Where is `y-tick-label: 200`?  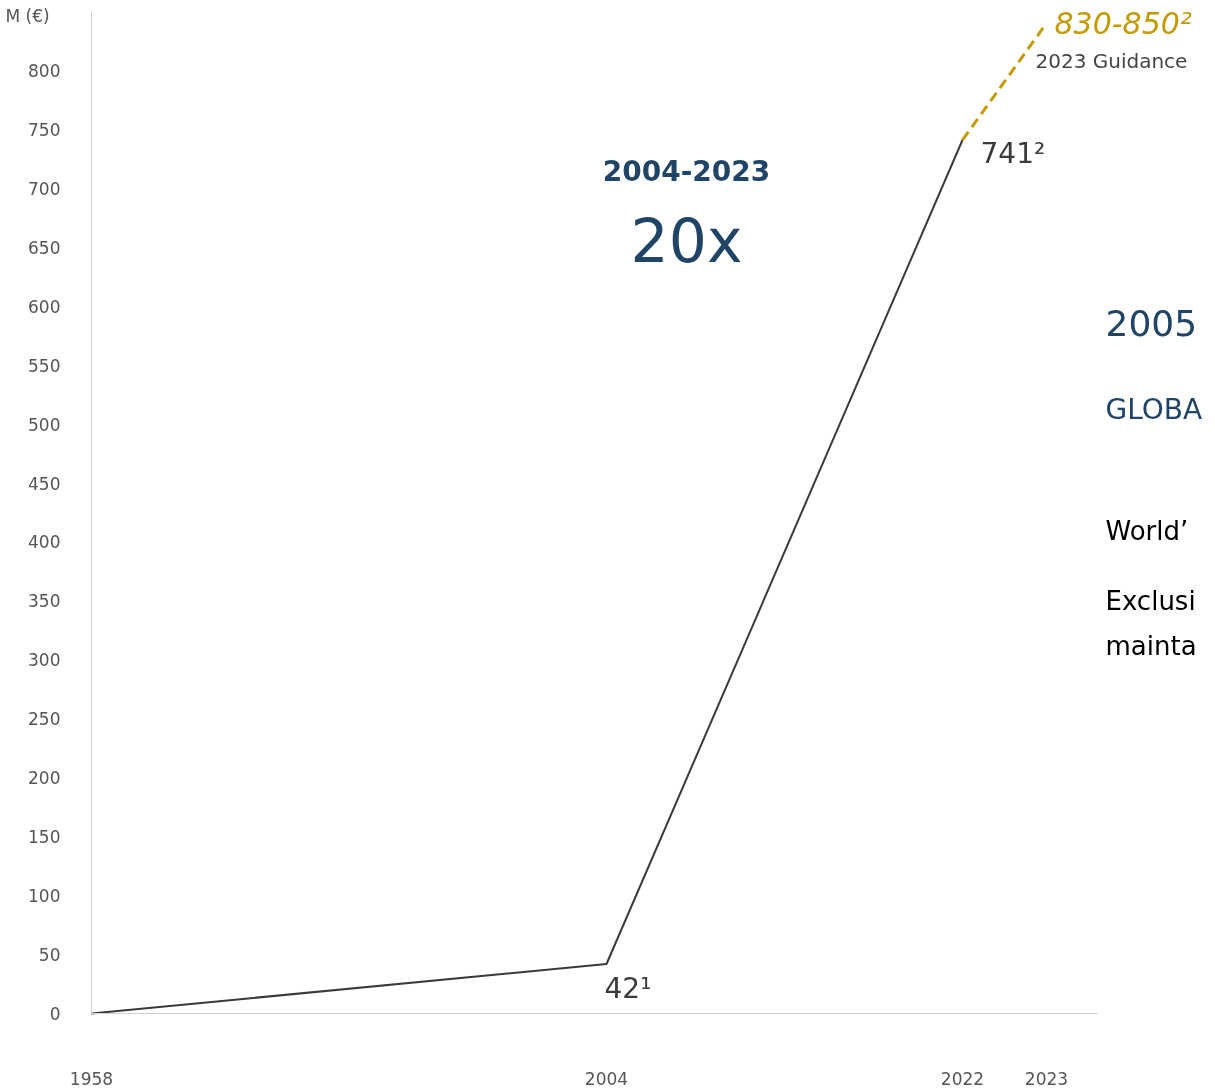
y-tick-label: 200 is located at coordinates (44, 778).